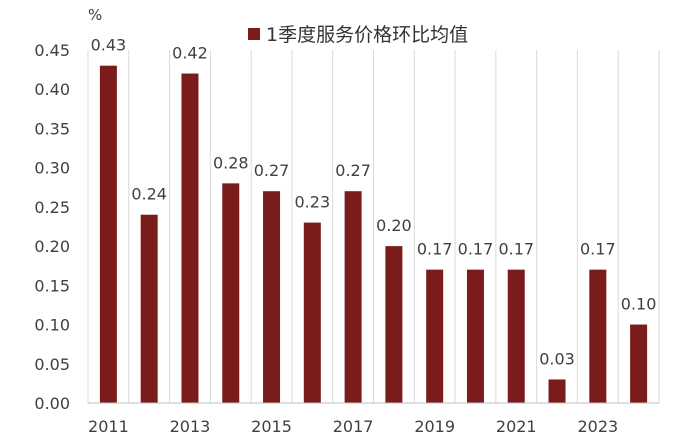 Image resolution: width=700 pixels, height=444 pixels. I want to click on x-tick-label: 2021, so click(516, 426).